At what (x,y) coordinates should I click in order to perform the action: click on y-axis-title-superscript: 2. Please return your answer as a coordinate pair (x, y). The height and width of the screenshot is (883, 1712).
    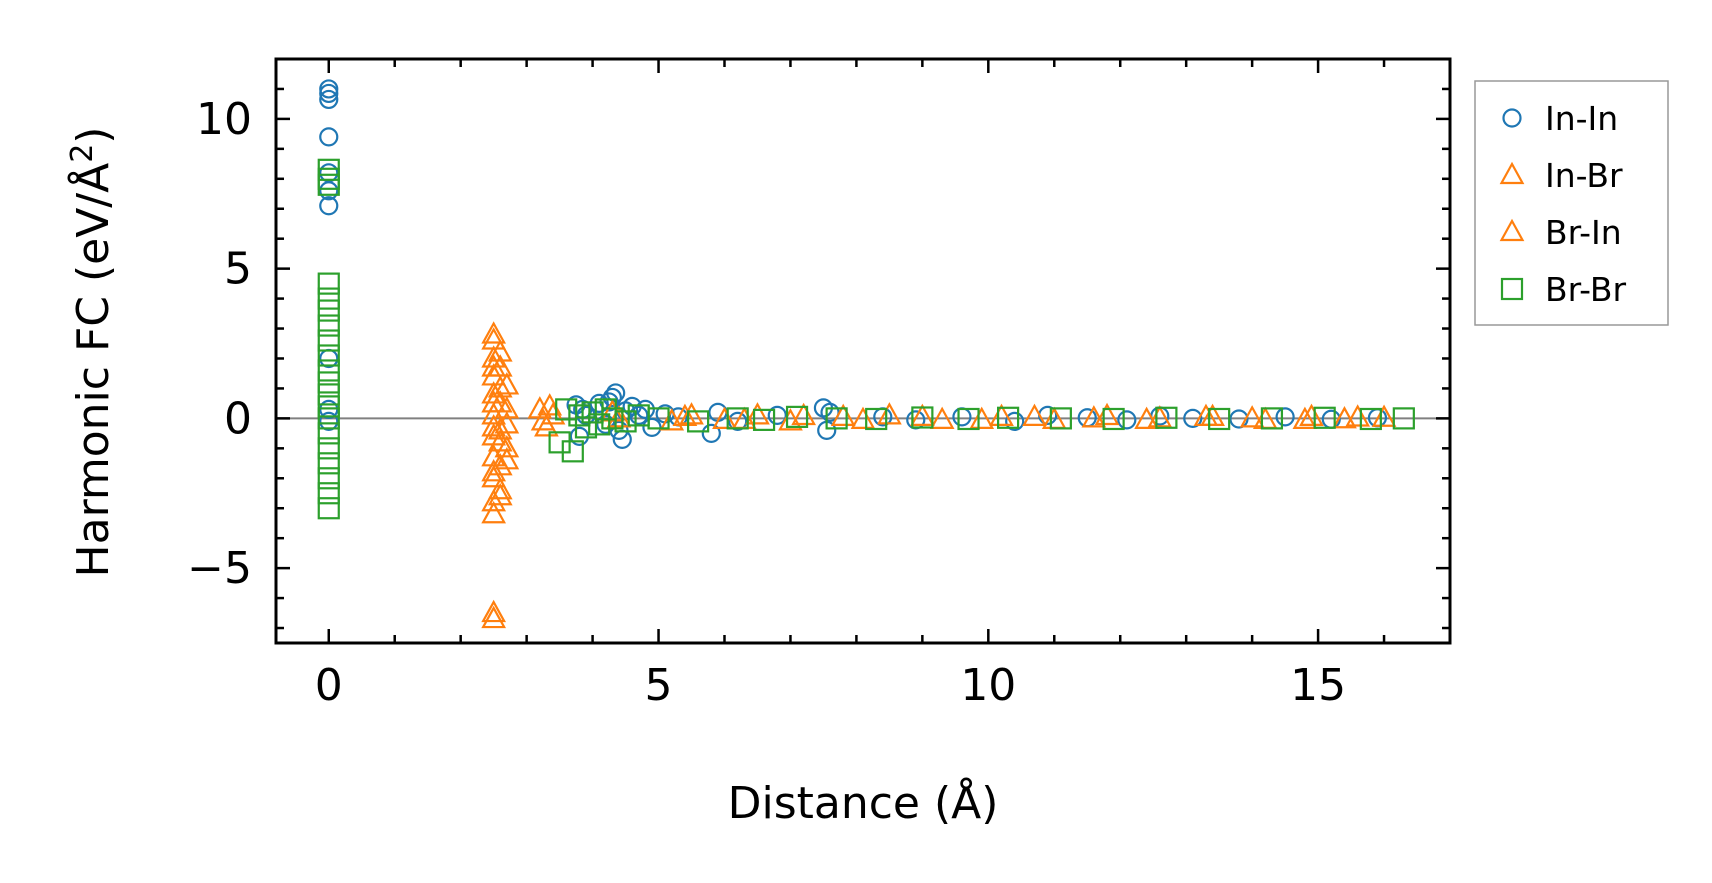
    Looking at the image, I should click on (82, 153).